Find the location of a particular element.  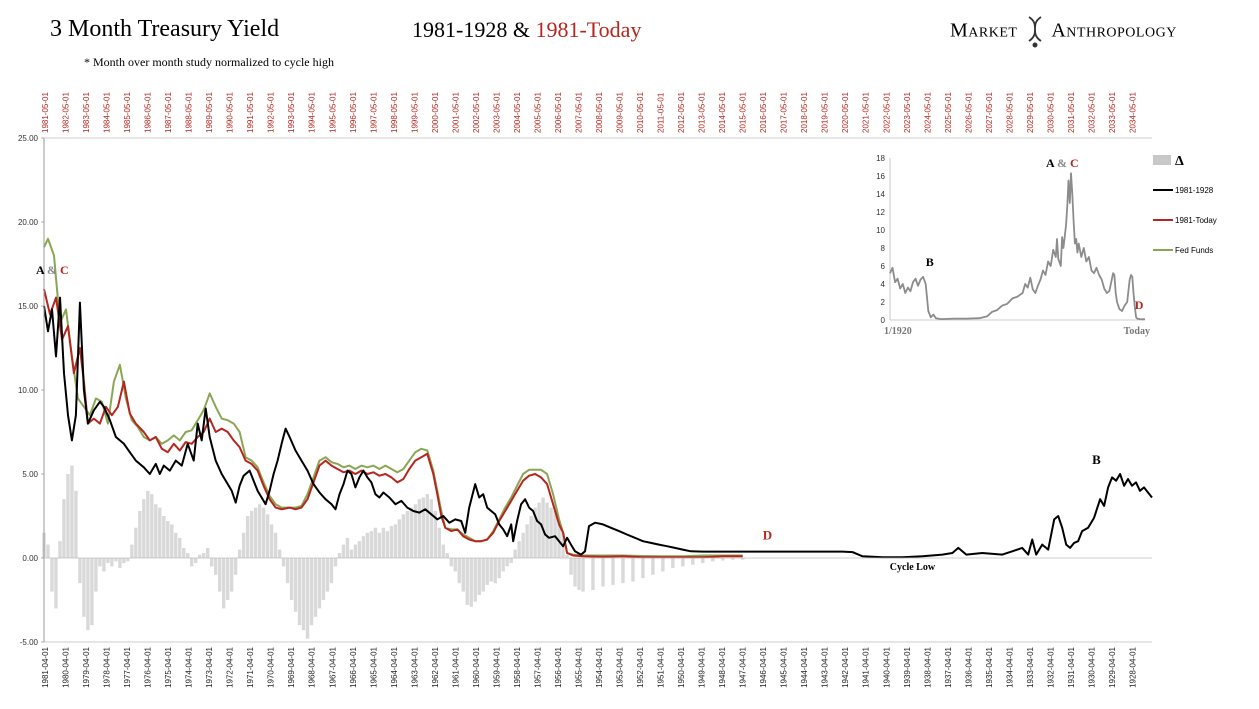

top-tick-label: 2009-05-01 is located at coordinates (620, 112).